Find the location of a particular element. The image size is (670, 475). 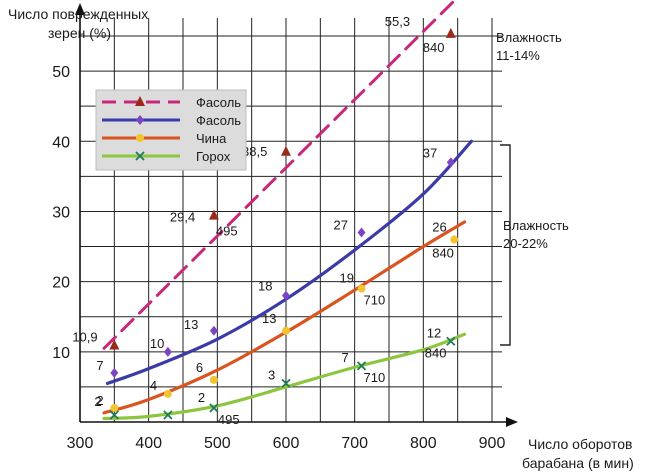

humidity-high-bracket is located at coordinates (505, 245).